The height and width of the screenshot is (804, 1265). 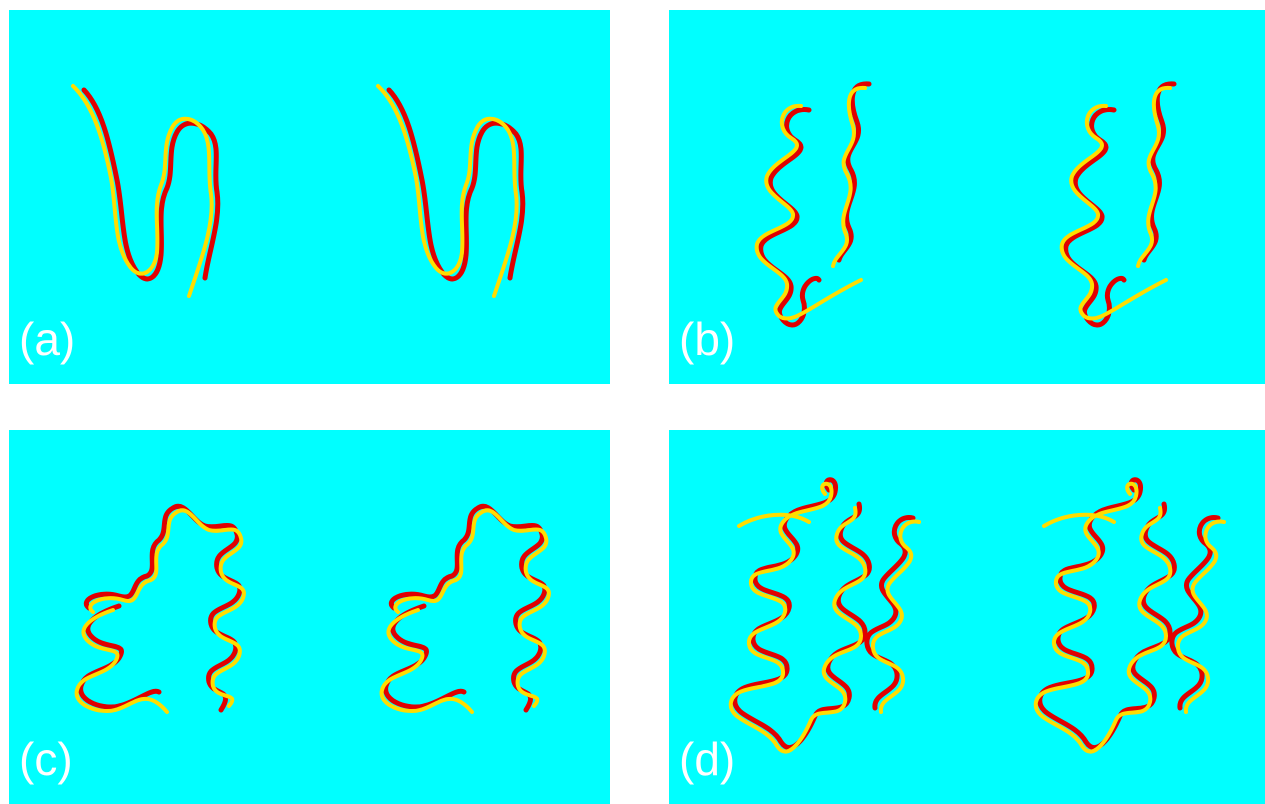 I want to click on panel-b-label: (b), so click(x=707, y=339).